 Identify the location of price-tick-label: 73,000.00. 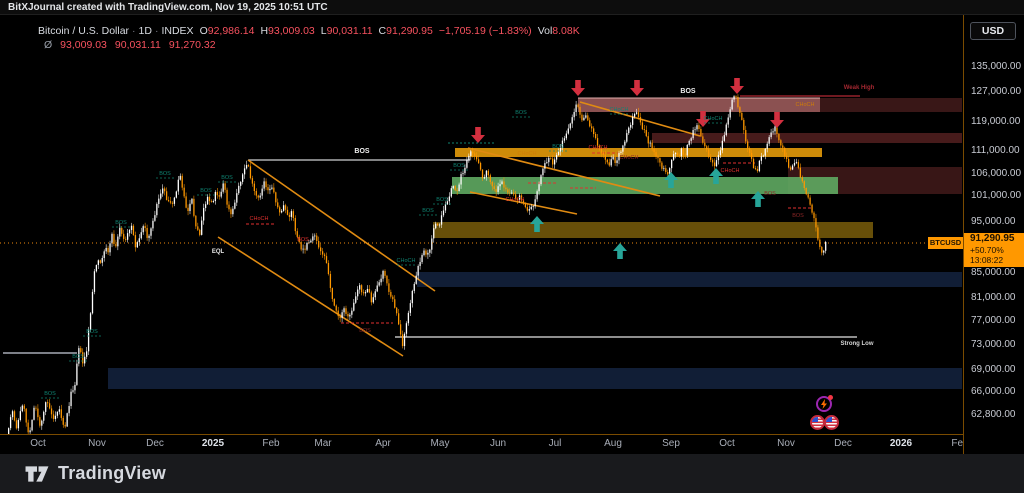
(993, 344).